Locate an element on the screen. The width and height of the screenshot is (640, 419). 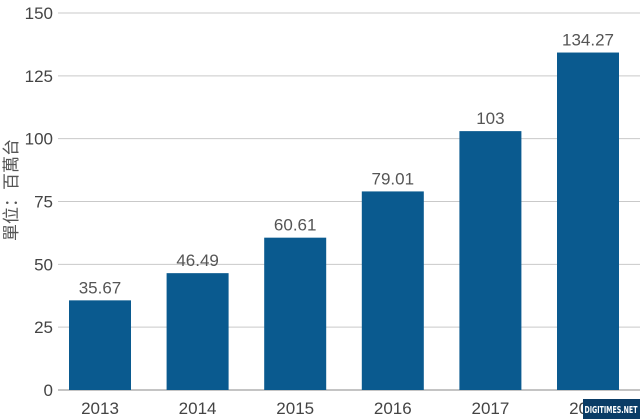
data-label: 79.01 is located at coordinates (393, 178).